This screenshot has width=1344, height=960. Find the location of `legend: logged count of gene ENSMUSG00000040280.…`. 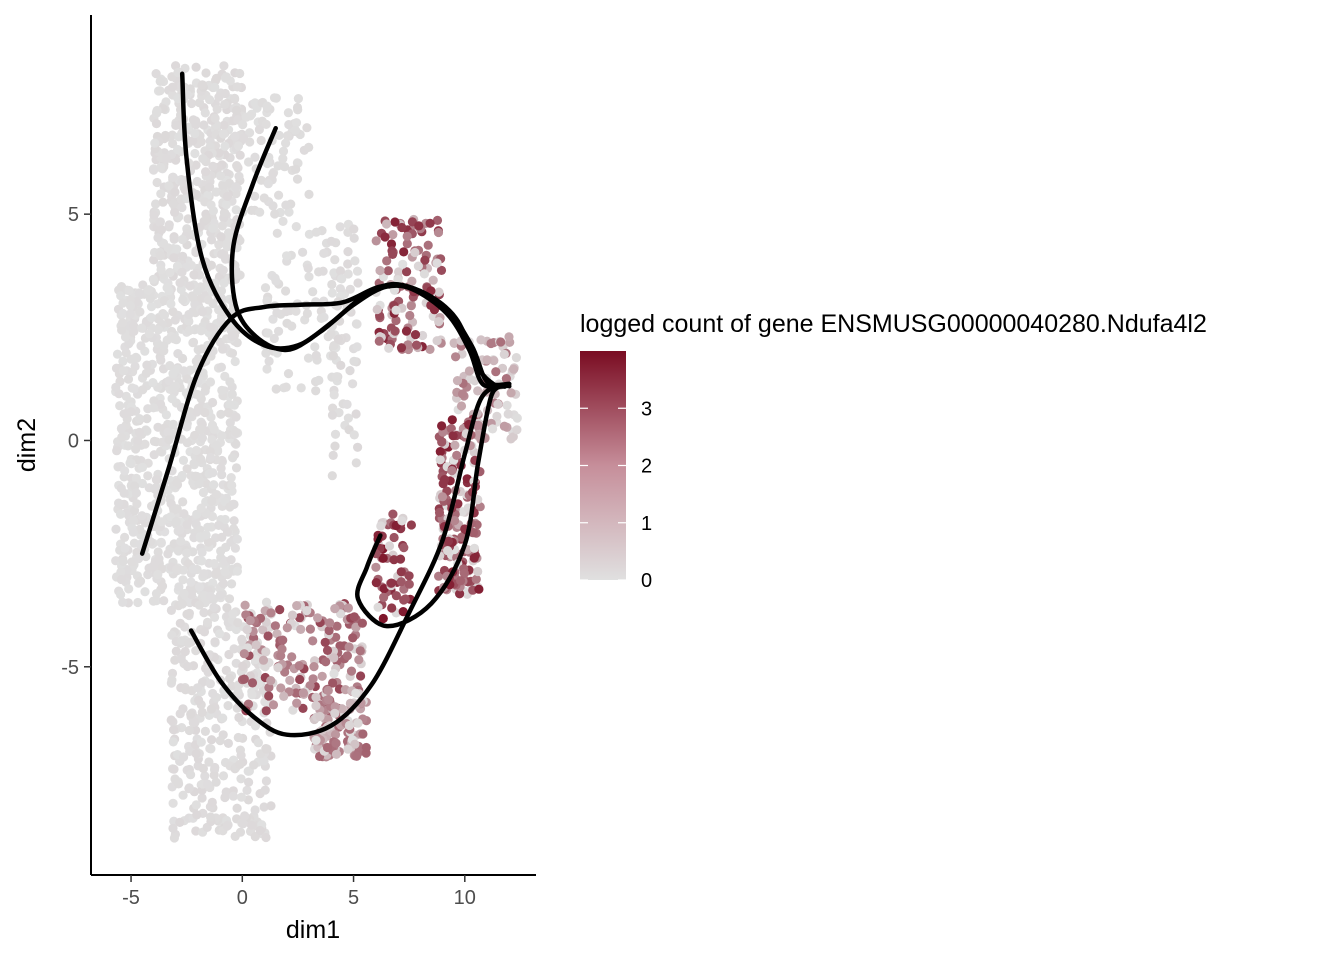

legend: logged count of gene ENSMUSG00000040280.… is located at coordinates (893, 451).